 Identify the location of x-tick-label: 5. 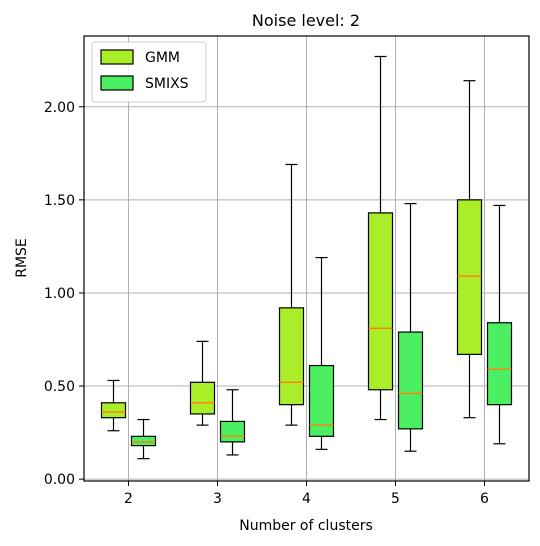
(395, 499).